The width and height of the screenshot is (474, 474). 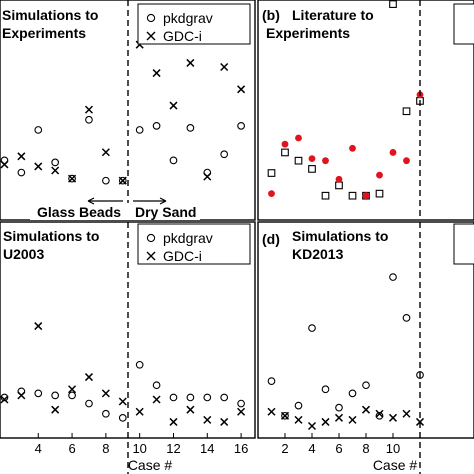 I want to click on panel-c-xtick-label-0: 4, so click(x=38, y=448).